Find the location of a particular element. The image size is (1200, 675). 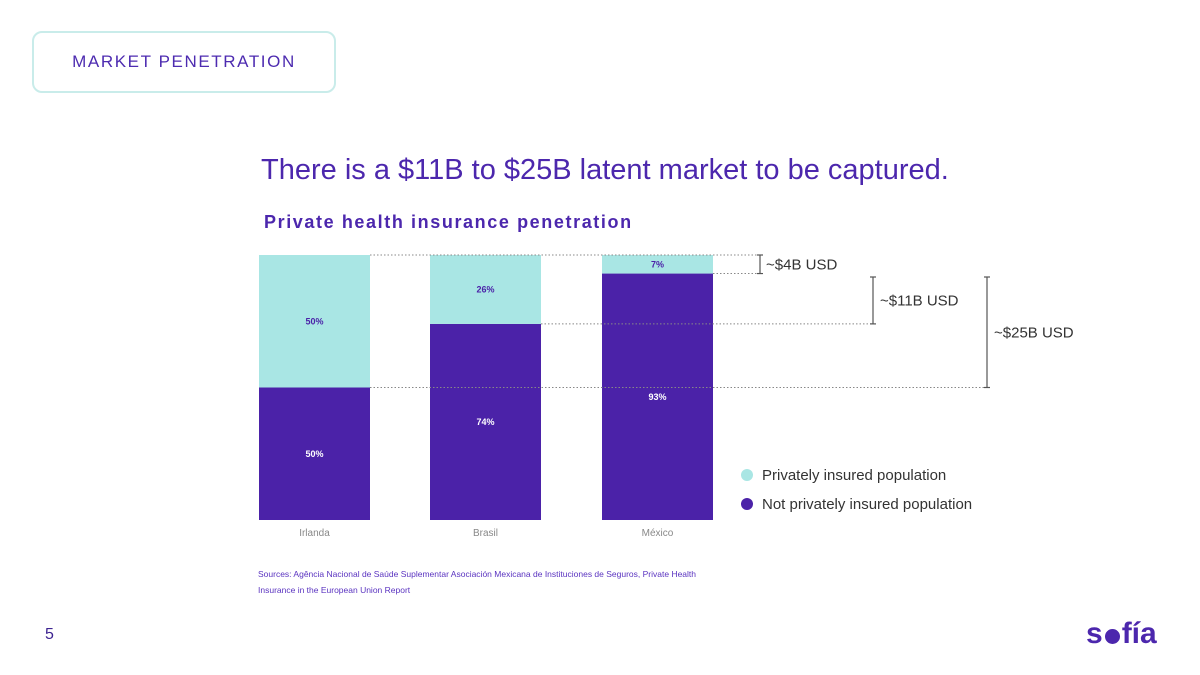

section-tag-label: MARKET PENETRATION is located at coordinates (184, 61).